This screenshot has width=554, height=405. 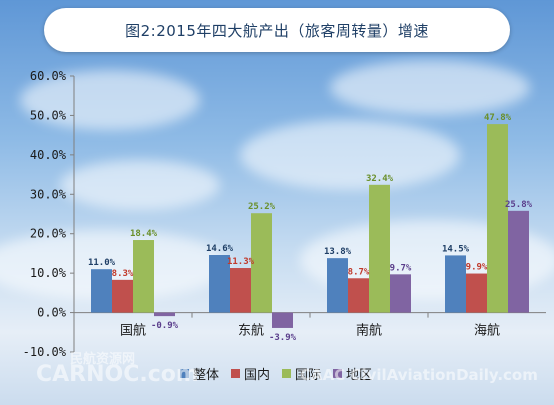 I want to click on legend-label-overall: 整体, so click(x=206, y=375).